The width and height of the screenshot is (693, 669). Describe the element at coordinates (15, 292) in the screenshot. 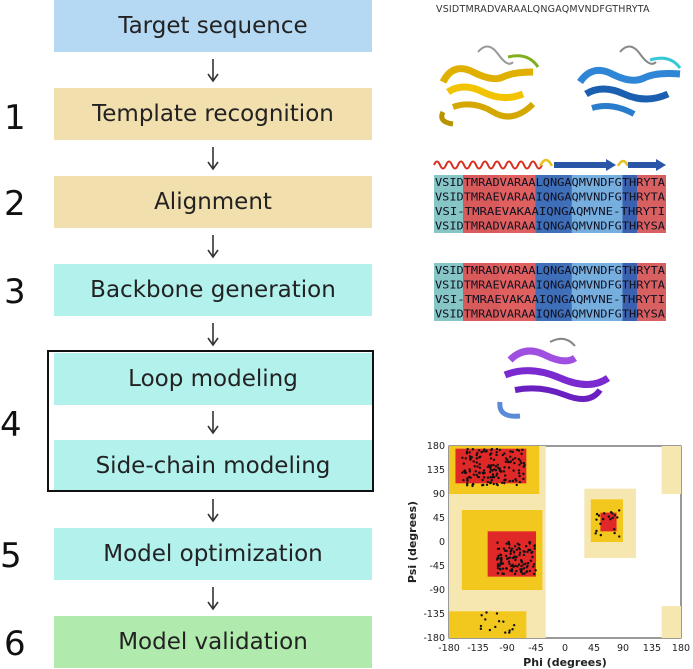

I see `step-number-3: 3` at that location.